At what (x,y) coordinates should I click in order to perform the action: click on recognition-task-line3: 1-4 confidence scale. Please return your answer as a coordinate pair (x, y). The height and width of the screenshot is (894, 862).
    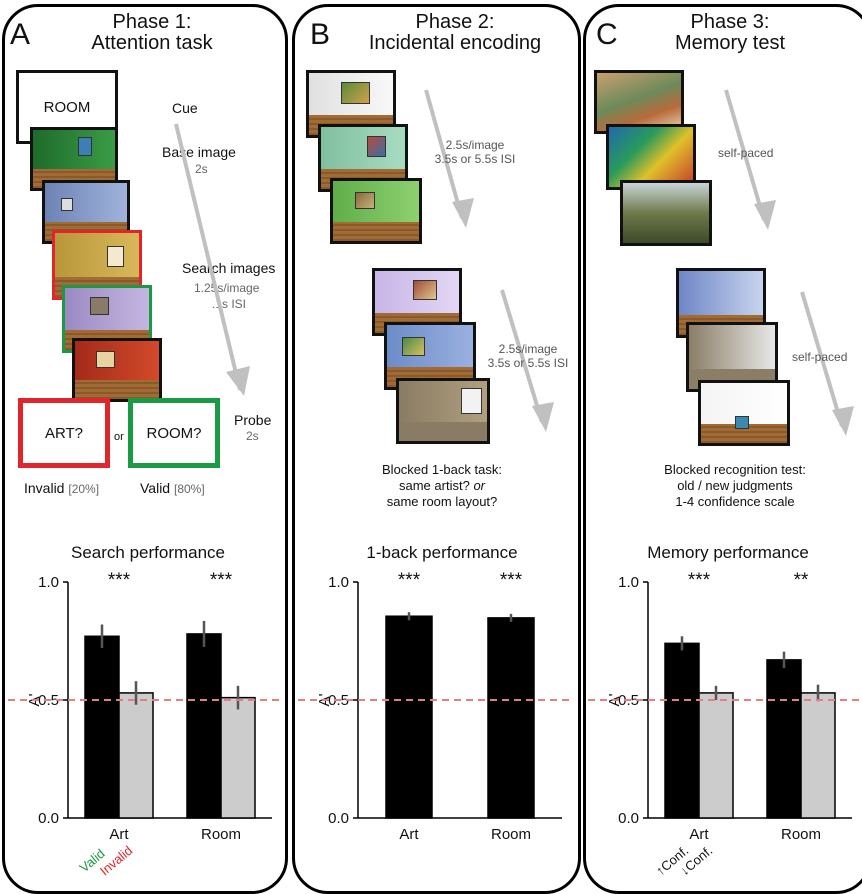
    Looking at the image, I should click on (735, 501).